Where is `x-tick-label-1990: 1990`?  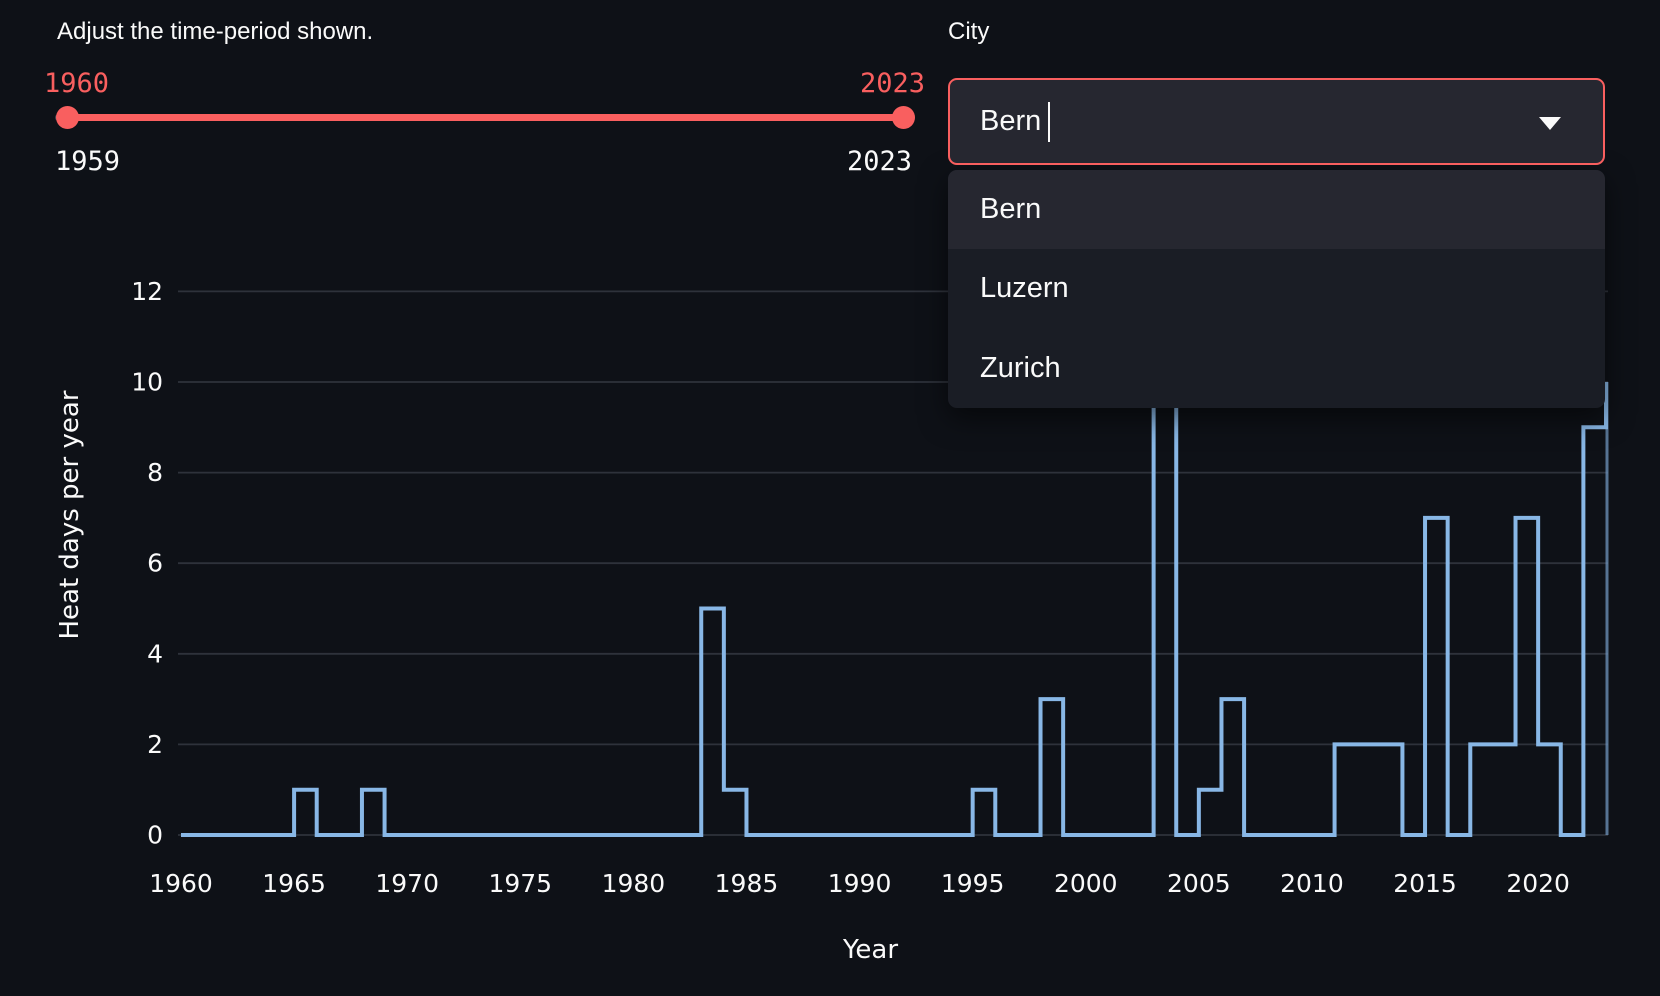 x-tick-label-1990: 1990 is located at coordinates (860, 883).